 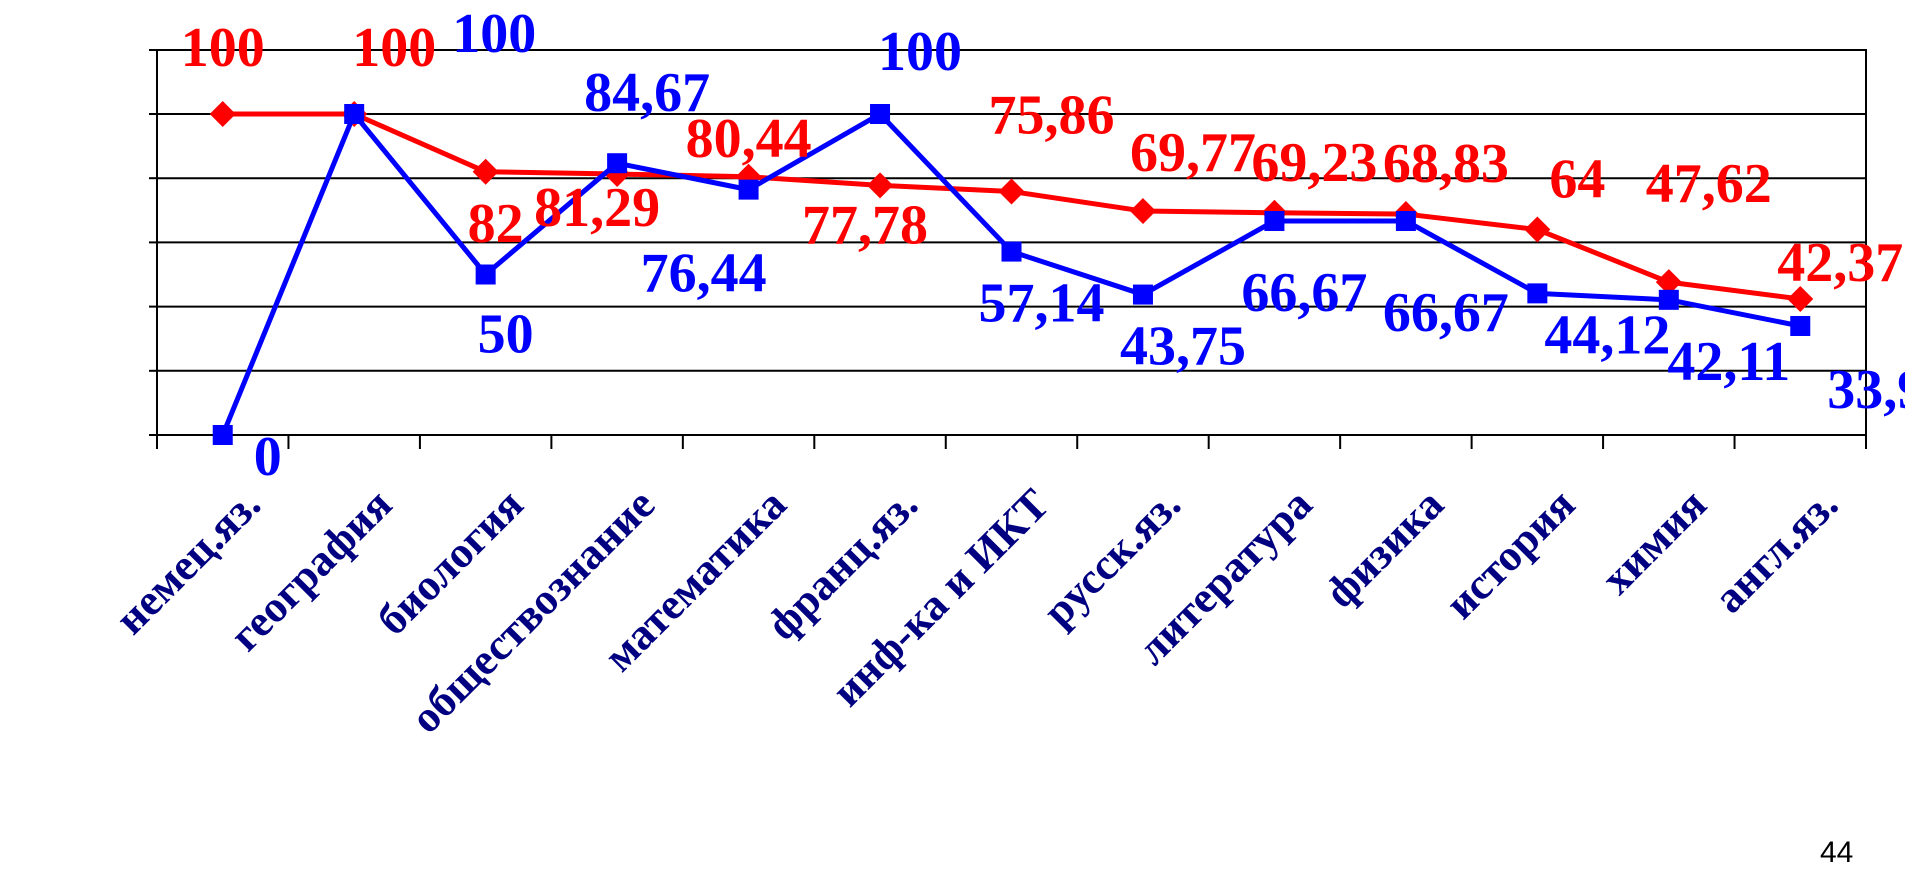 What do you see at coordinates (1384, 548) in the screenshot?
I see `x-tick-label: физика` at bounding box center [1384, 548].